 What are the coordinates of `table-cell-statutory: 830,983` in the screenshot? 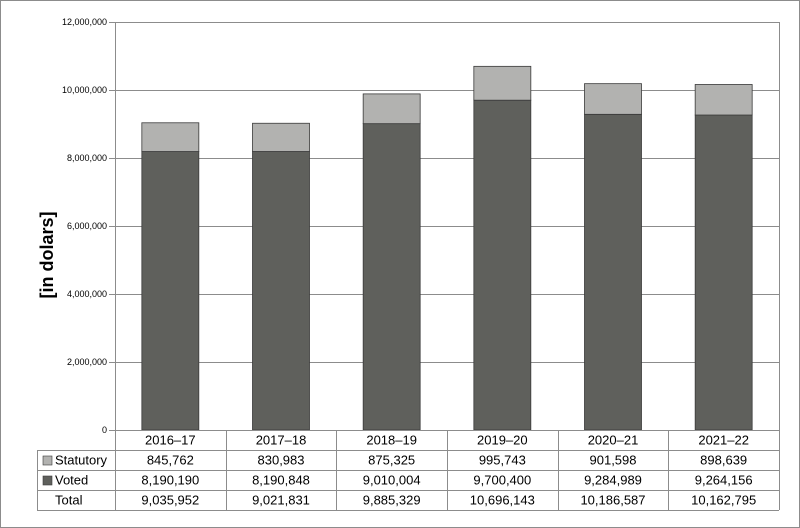 It's located at (281, 459).